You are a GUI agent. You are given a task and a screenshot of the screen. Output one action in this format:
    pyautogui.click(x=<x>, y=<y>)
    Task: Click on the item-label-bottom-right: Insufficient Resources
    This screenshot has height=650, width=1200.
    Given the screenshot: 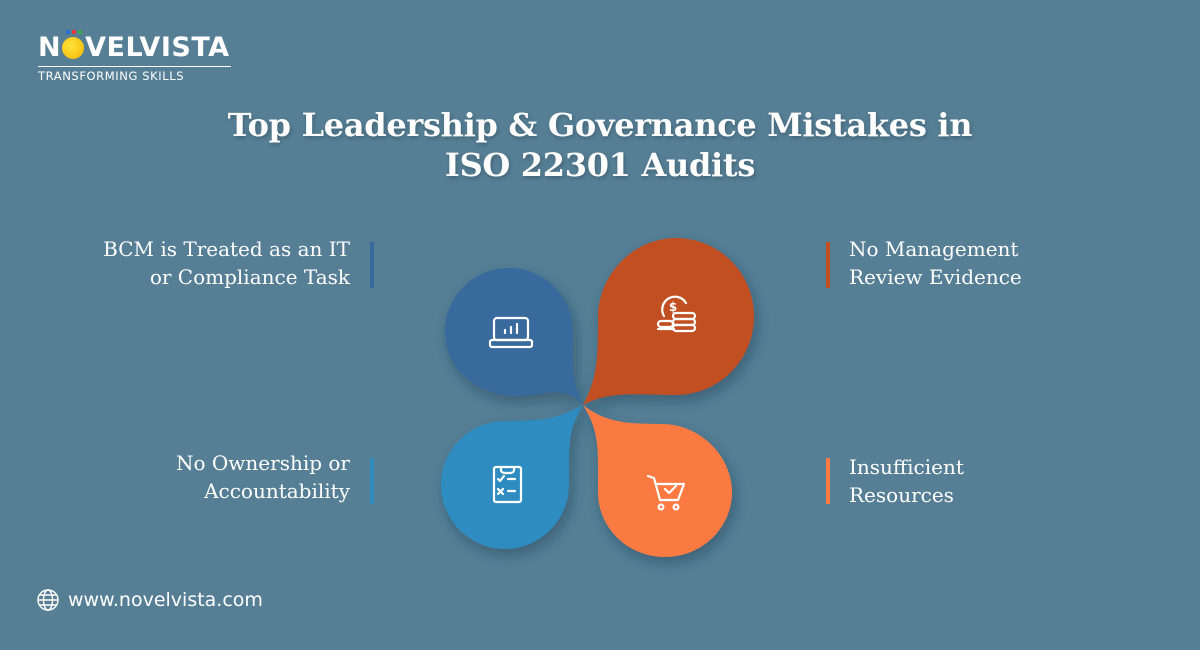 What is the action you would take?
    pyautogui.click(x=906, y=481)
    